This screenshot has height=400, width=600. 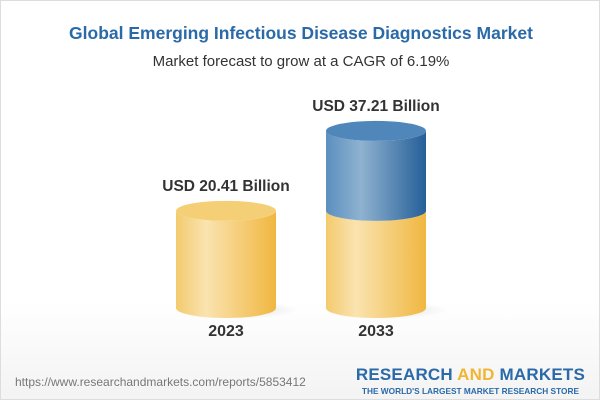 What do you see at coordinates (376, 331) in the screenshot?
I see `category-label: 2033` at bounding box center [376, 331].